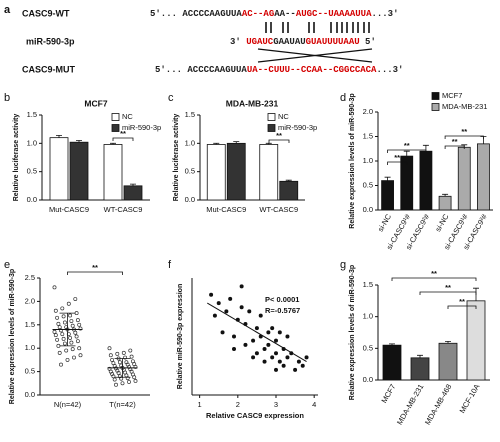  Describe the element at coordinates (282, 310) in the screenshot. I see `annotation: R=-0.5767` at that location.